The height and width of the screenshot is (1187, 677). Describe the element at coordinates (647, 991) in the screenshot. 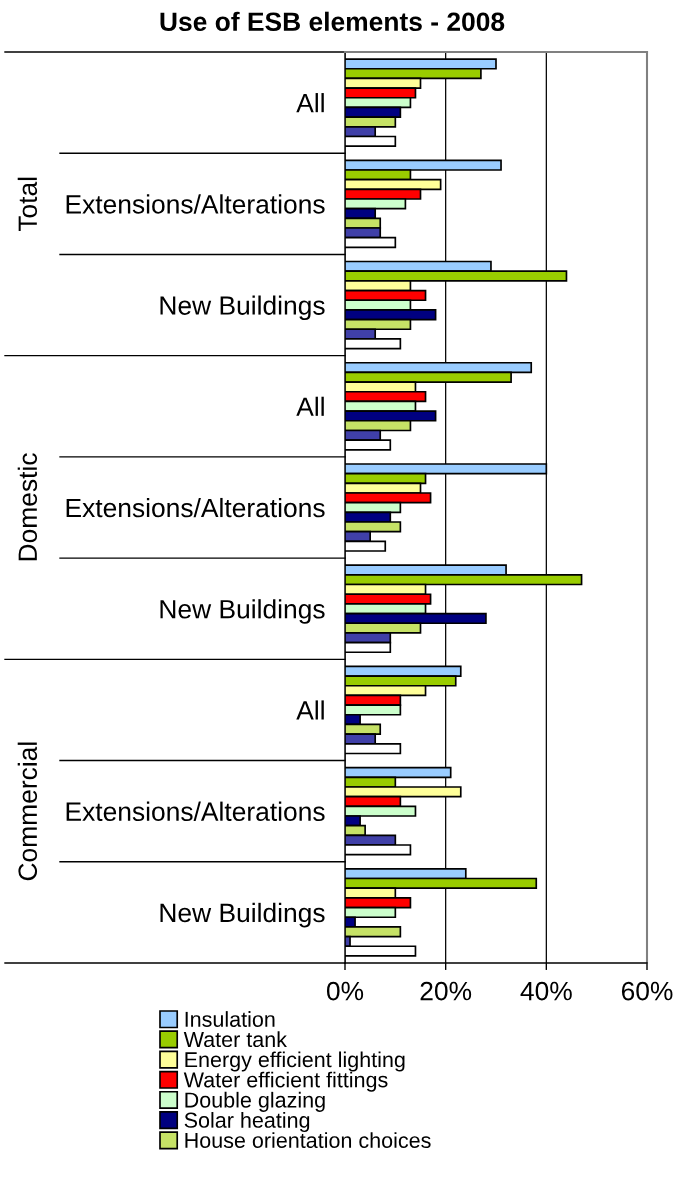

I see `x-tick-label: 60%` at that location.